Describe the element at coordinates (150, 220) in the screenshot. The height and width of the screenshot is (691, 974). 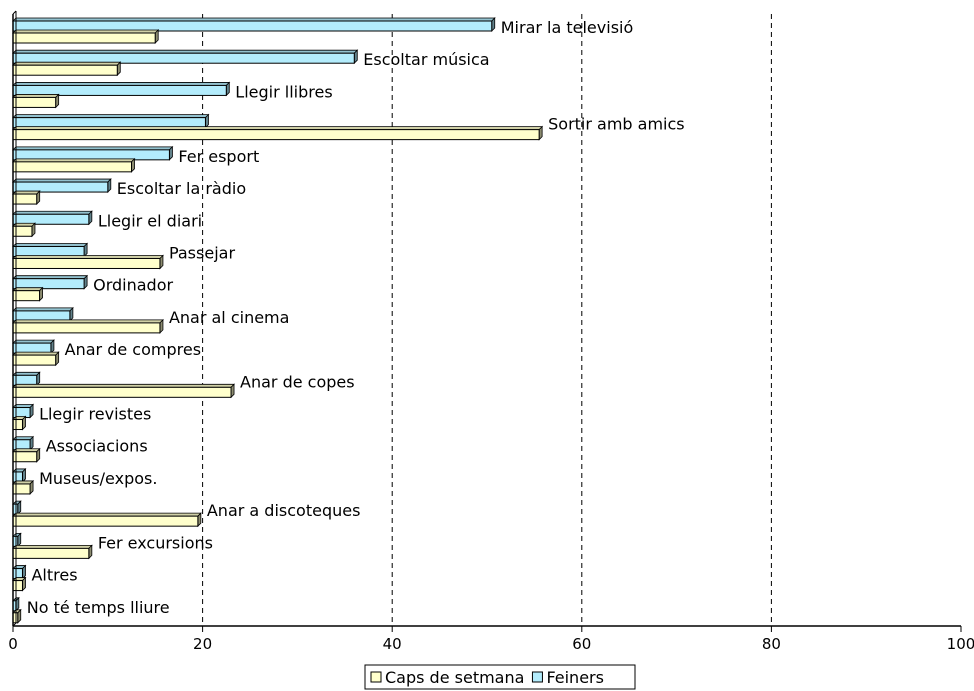
I see `category-label-llegir-el-diari: Llegir el diari` at that location.